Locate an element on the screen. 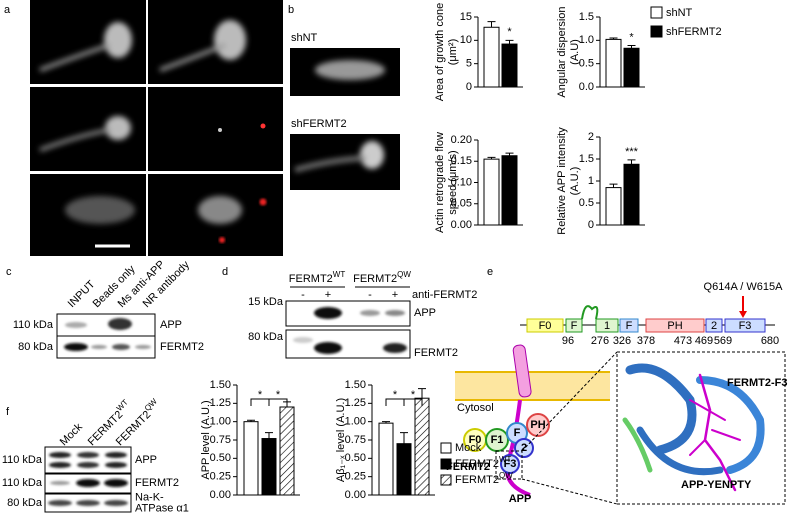 This screenshot has width=788, height=513. y-tick-label: 0.25 is located at coordinates (220, 477).